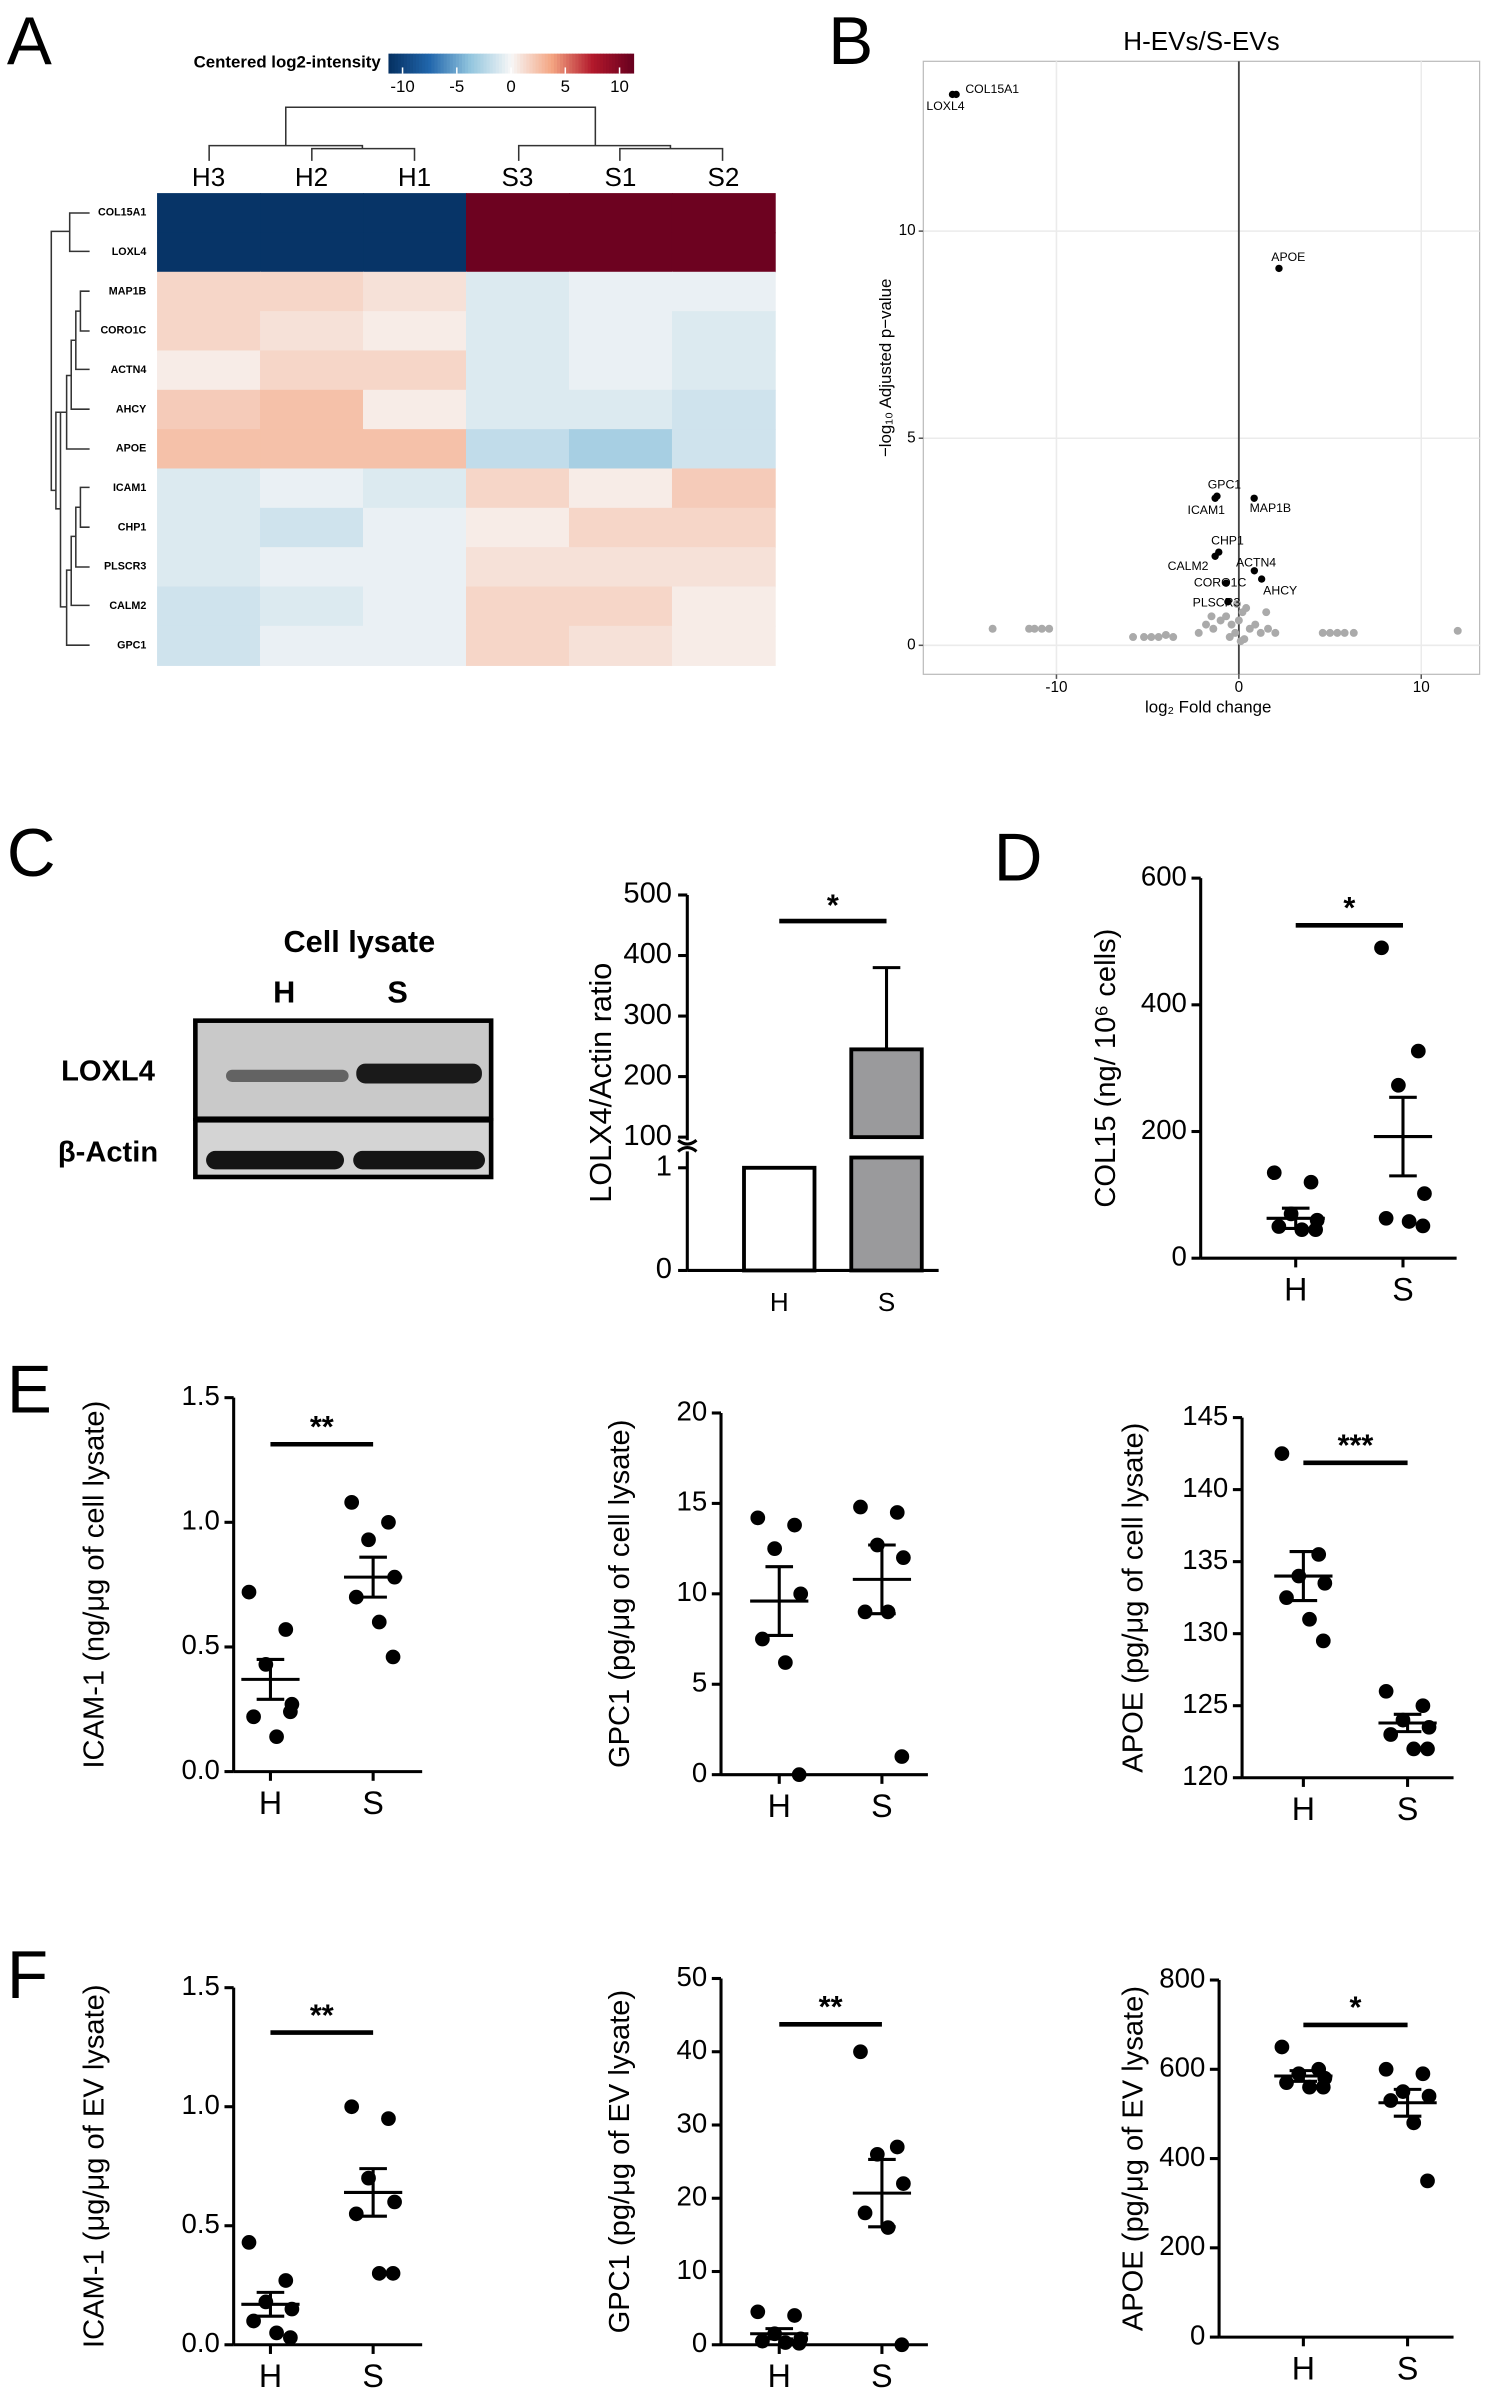  I want to click on y-tick-label: 5, so click(699, 1682).